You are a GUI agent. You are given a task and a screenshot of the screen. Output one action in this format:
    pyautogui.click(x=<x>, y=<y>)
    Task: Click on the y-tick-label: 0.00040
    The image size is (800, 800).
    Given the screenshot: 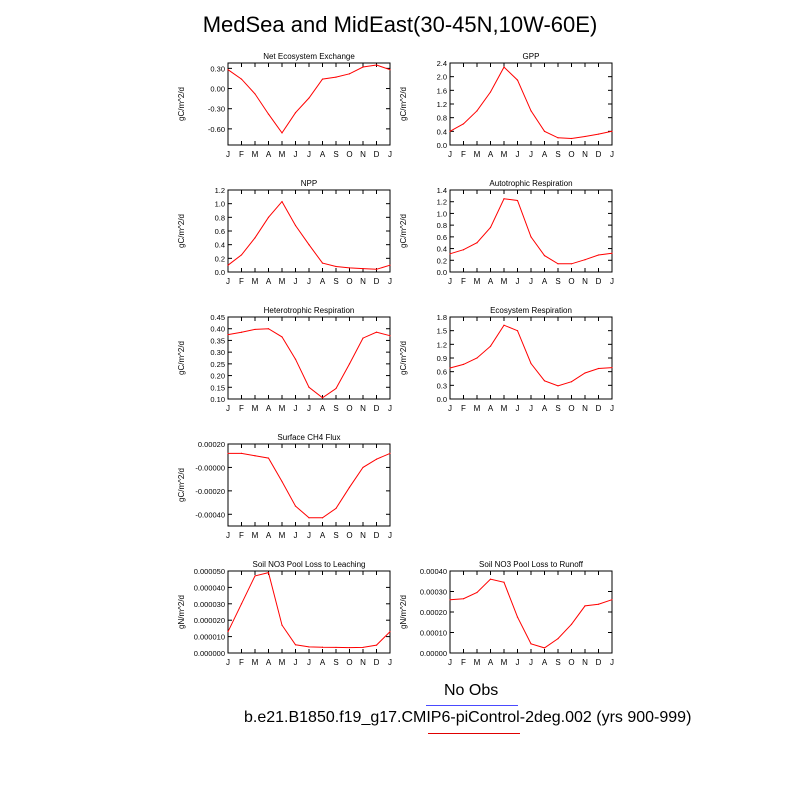 What is the action you would take?
    pyautogui.click(x=433, y=571)
    